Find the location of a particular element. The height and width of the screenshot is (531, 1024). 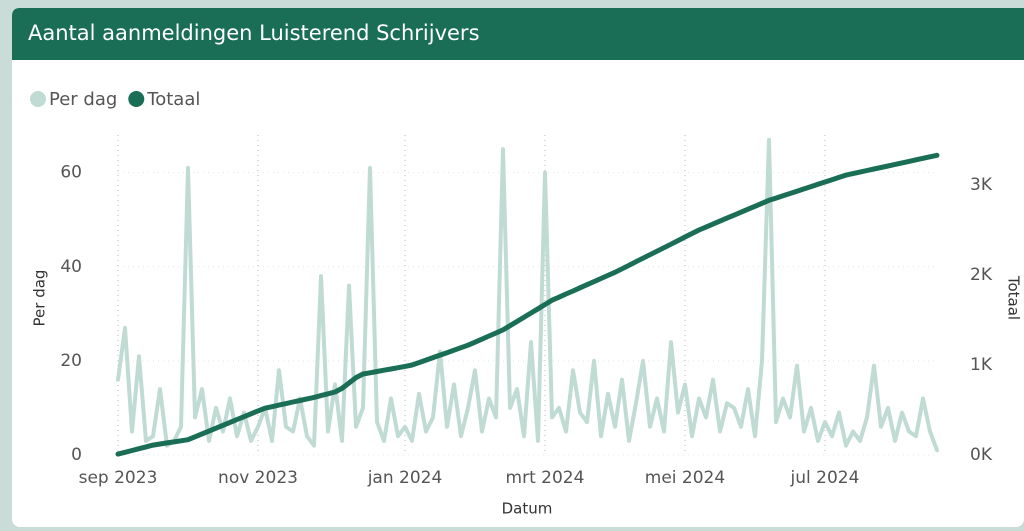

y2-tick-label: 3K is located at coordinates (981, 185).